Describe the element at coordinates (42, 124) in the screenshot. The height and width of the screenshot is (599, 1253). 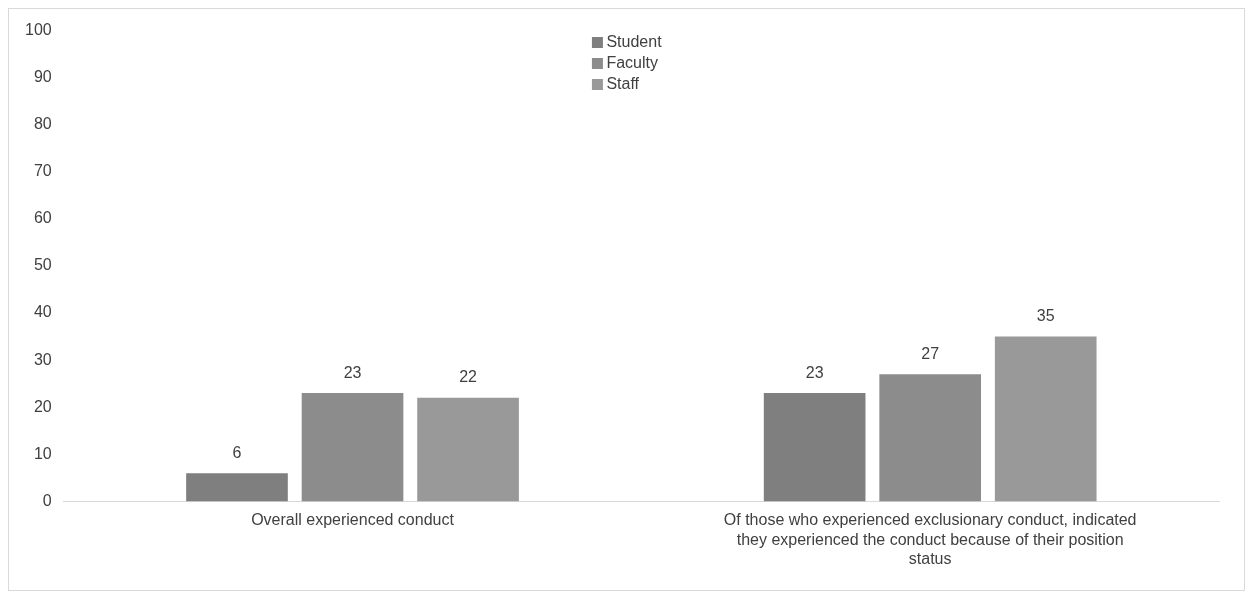
I see `y-tick-label: 80` at that location.